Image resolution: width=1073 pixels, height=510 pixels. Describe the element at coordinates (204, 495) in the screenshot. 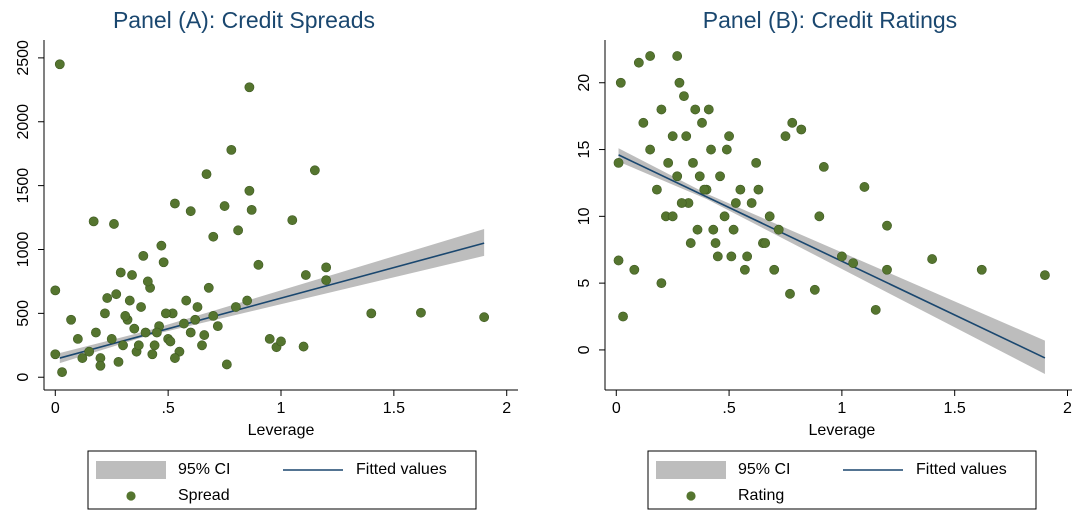

I see `legend-label: Spread` at that location.